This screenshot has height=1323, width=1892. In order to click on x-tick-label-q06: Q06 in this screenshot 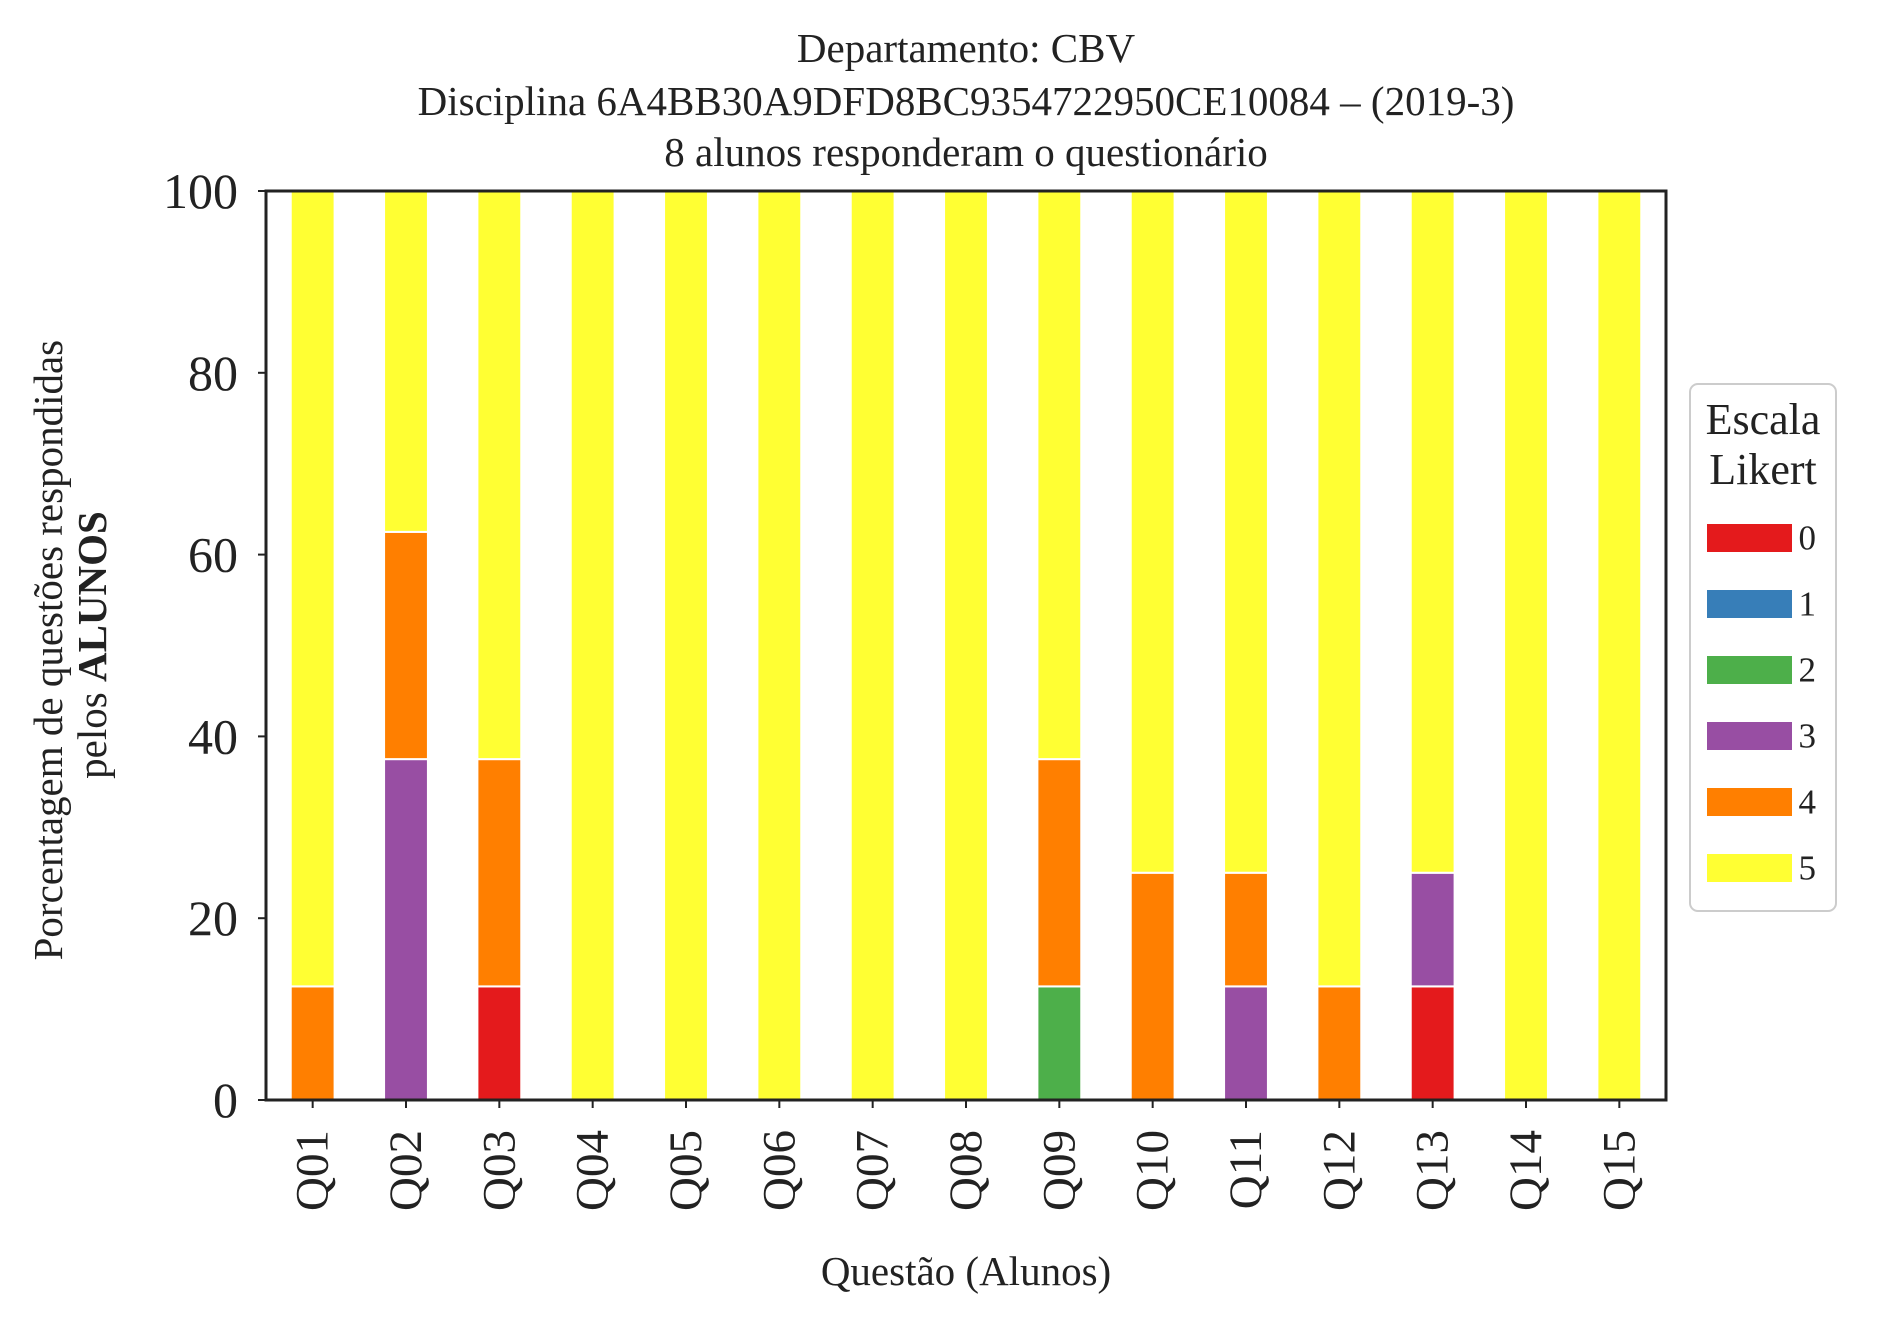, I will do `click(779, 1170)`.